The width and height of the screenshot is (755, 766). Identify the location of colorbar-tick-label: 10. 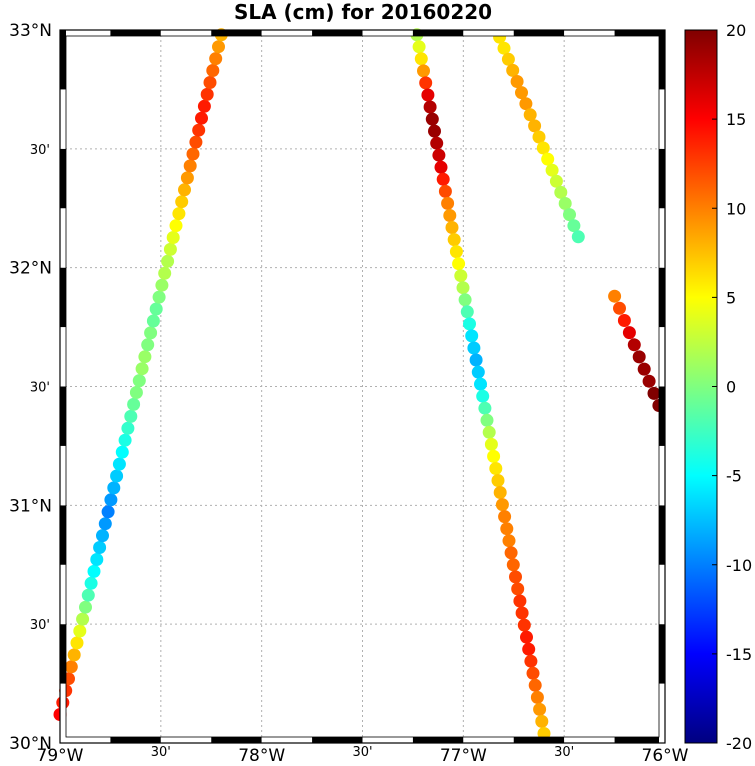
(736, 208).